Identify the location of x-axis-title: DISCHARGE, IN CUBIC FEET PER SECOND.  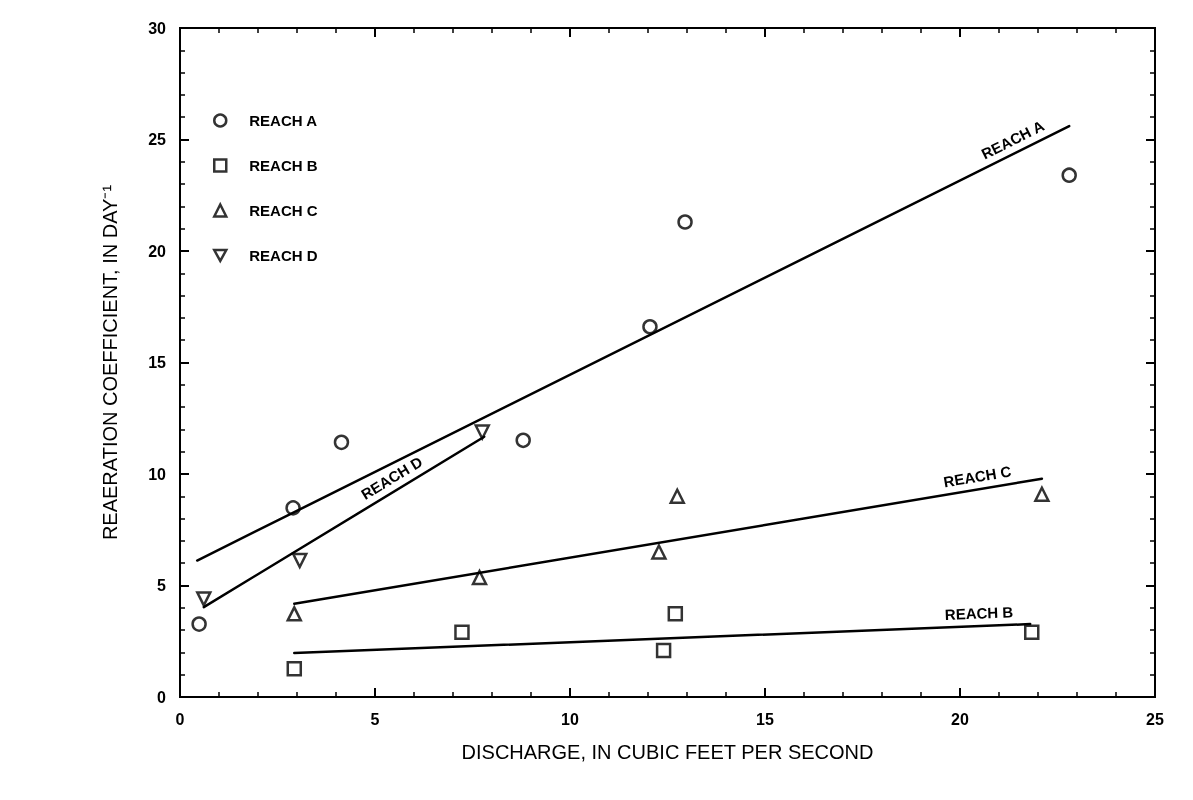
(667, 752).